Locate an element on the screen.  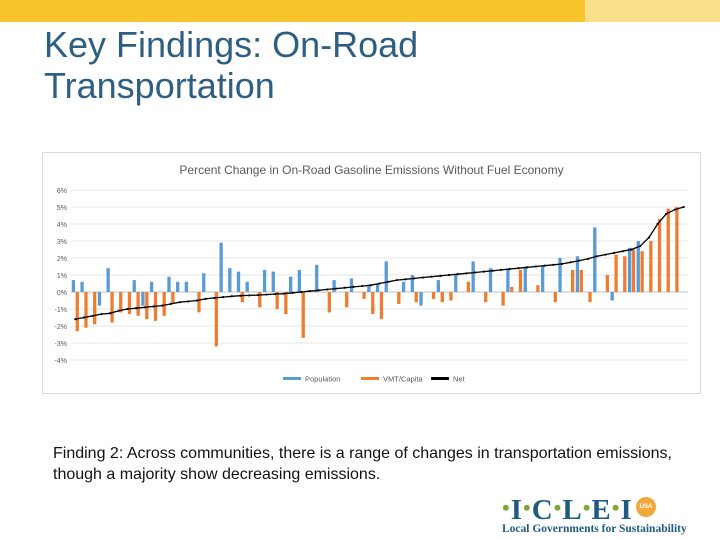
logo-letter: I is located at coordinates (626, 510).